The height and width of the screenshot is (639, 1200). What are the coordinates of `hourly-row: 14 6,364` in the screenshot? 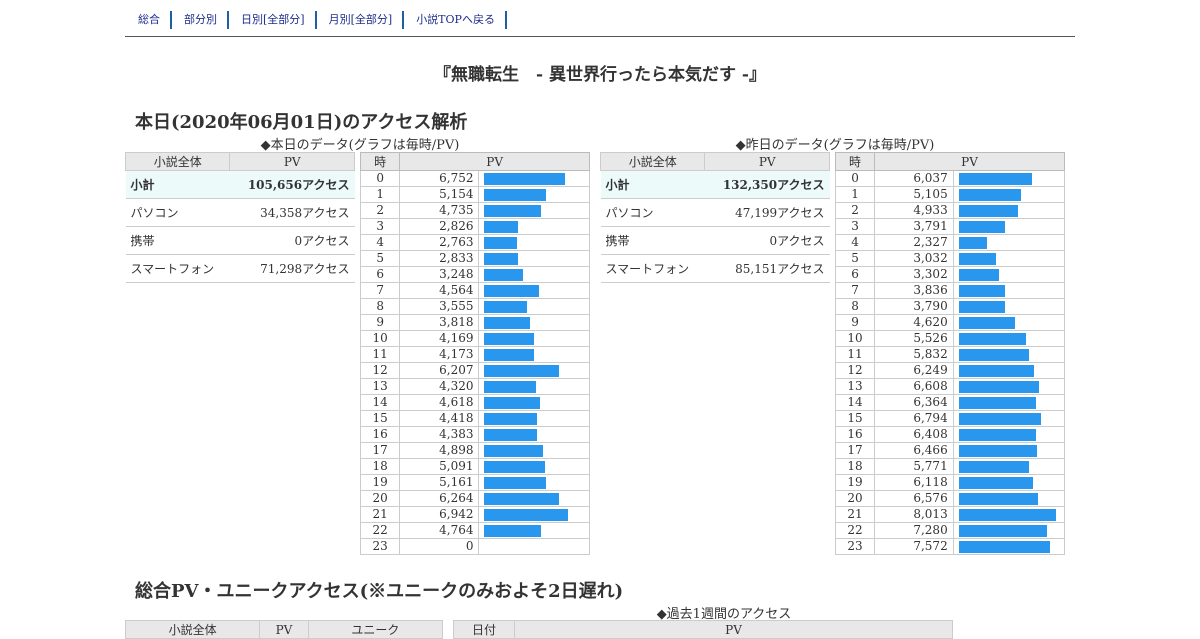 It's located at (950, 402).